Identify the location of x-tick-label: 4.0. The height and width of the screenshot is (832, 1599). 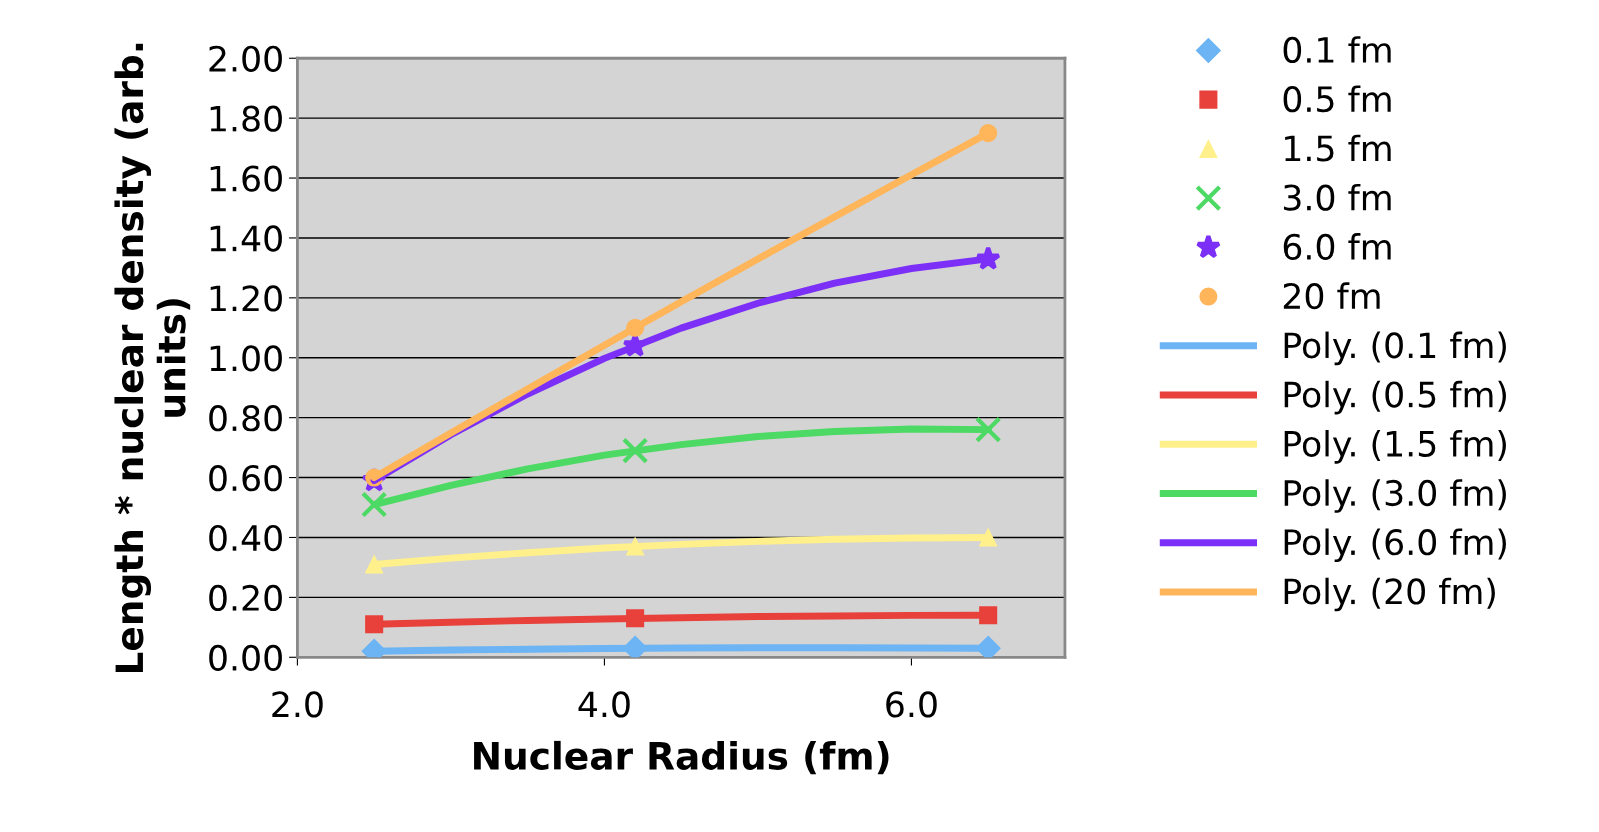
(604, 704).